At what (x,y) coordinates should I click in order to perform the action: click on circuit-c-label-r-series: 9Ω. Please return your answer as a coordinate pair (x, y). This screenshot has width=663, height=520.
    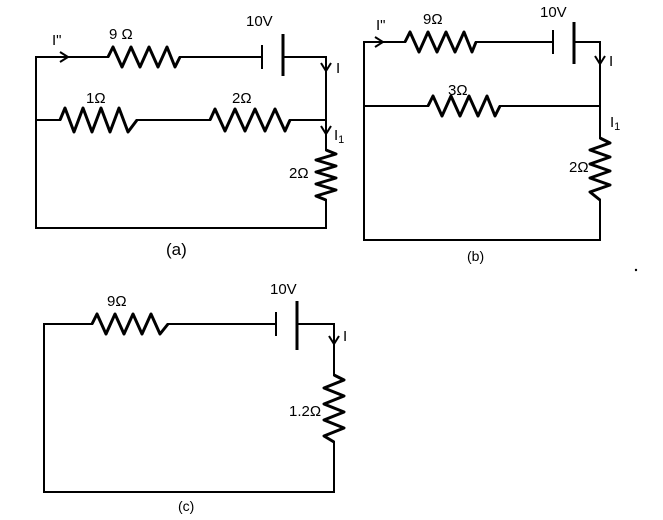
    Looking at the image, I should click on (117, 301).